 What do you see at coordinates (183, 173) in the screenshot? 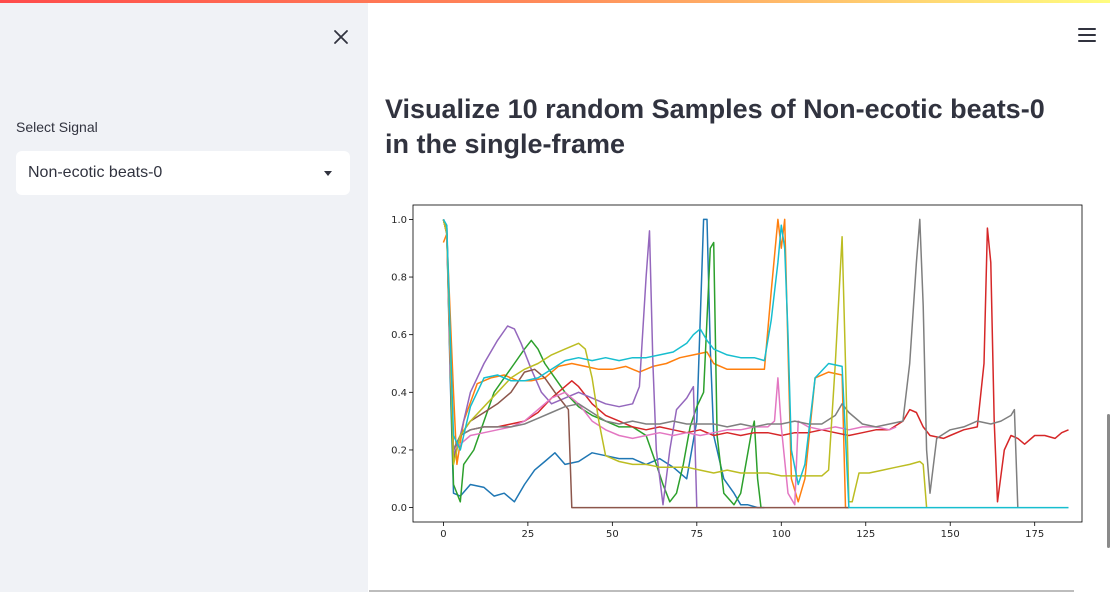
I see `signal-select: Non-ecotic beats-0` at bounding box center [183, 173].